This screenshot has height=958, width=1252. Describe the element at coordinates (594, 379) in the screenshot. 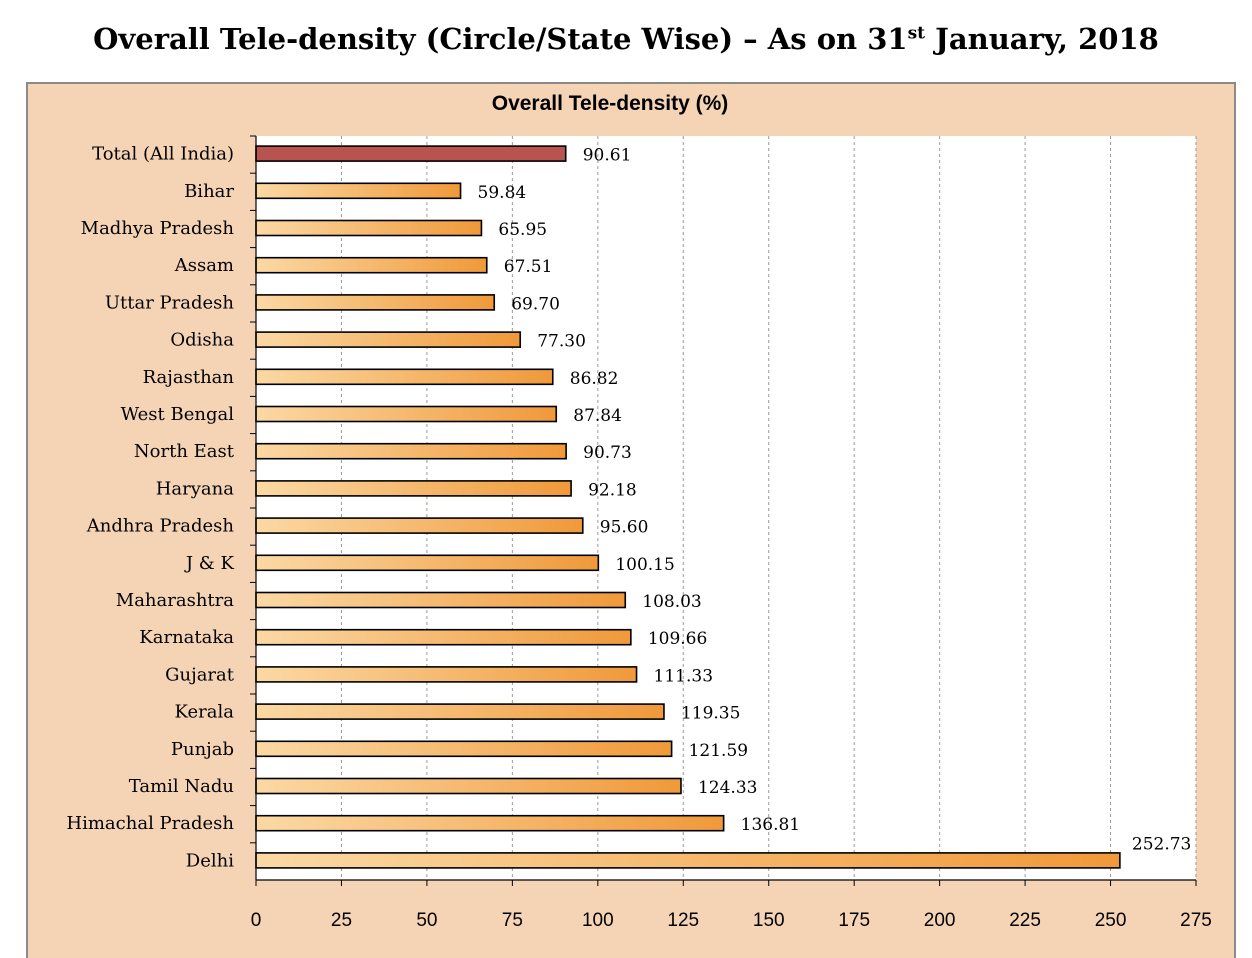

I see `value-label-rajasthan: 86.82` at that location.